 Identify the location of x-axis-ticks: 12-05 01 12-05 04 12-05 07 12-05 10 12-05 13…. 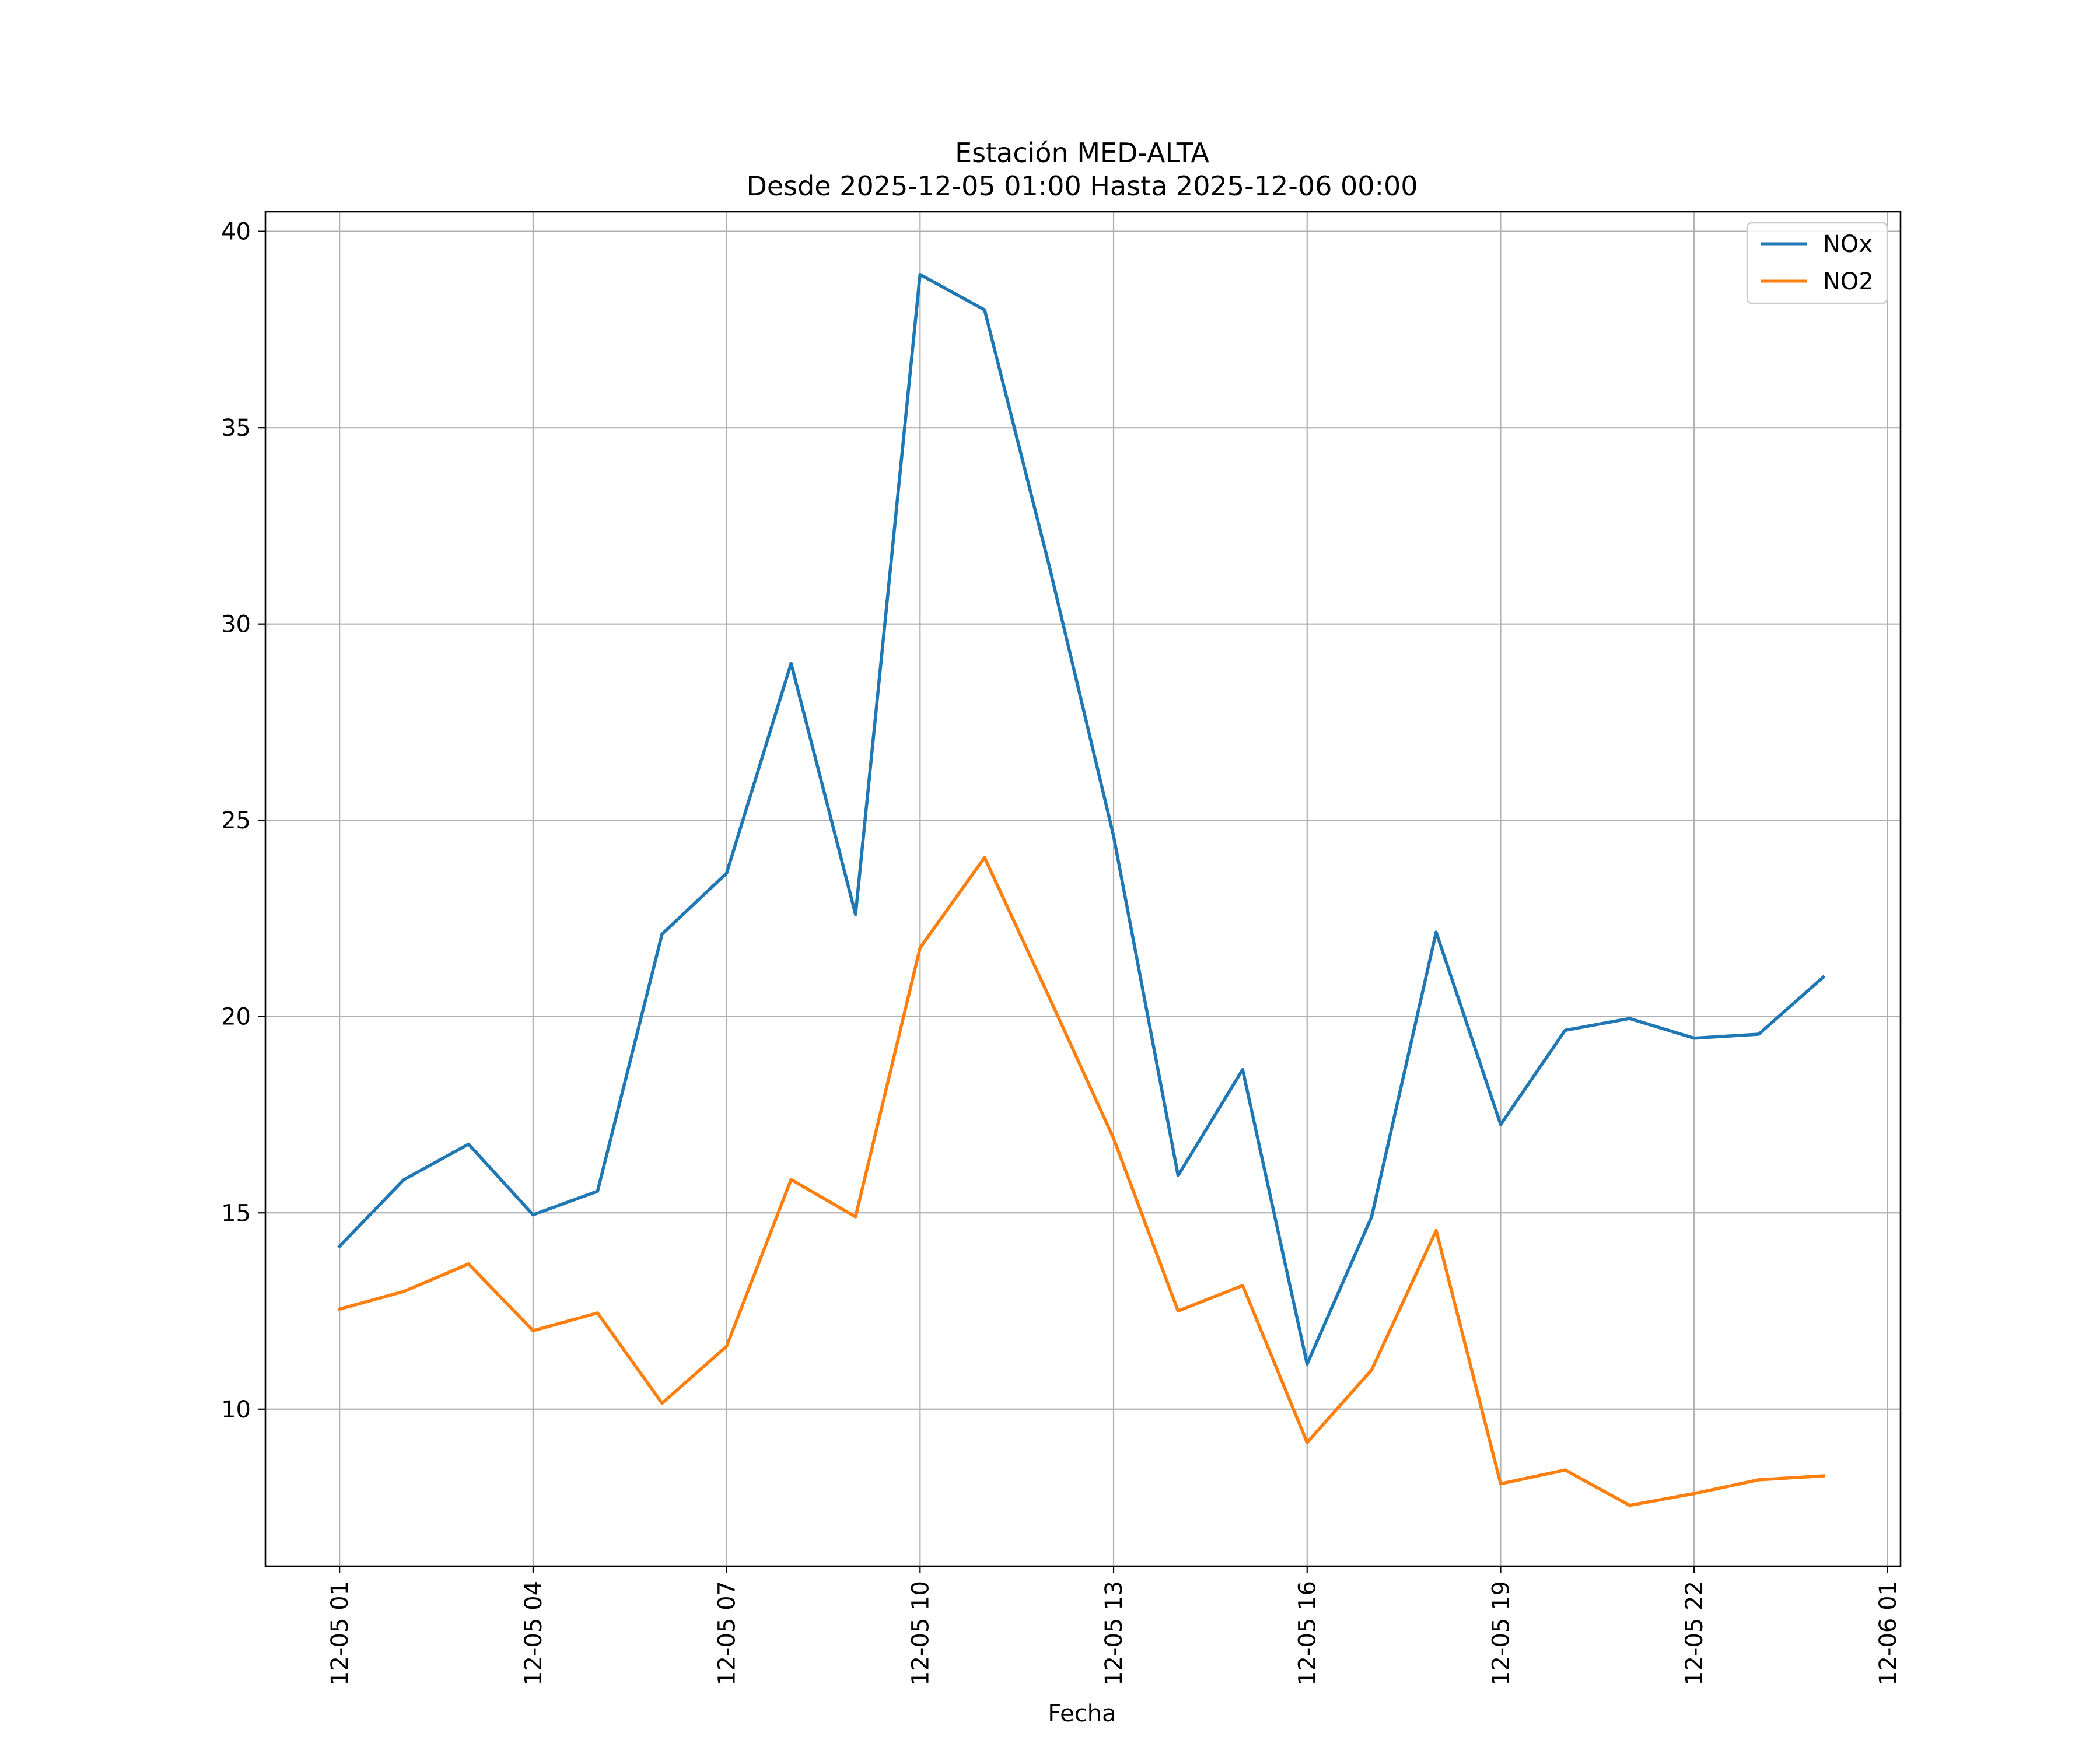
(1114, 1626).